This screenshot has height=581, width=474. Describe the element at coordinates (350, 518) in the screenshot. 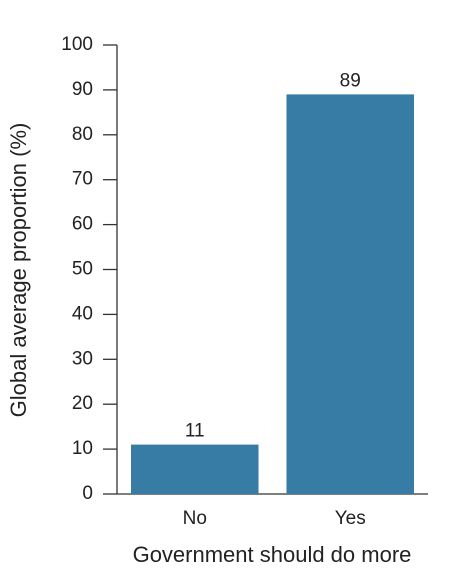

I see `x-tick-label: Yes` at that location.